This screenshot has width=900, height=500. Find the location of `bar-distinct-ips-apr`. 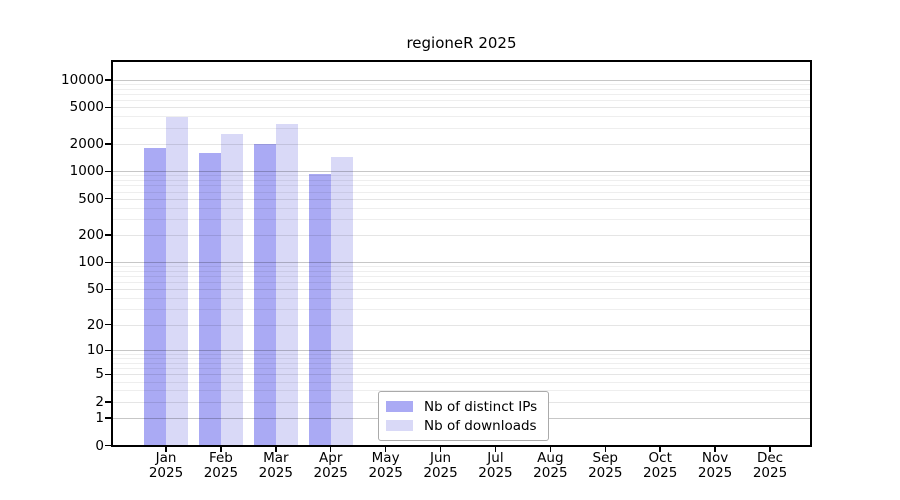

bar-distinct-ips-apr is located at coordinates (319, 309).